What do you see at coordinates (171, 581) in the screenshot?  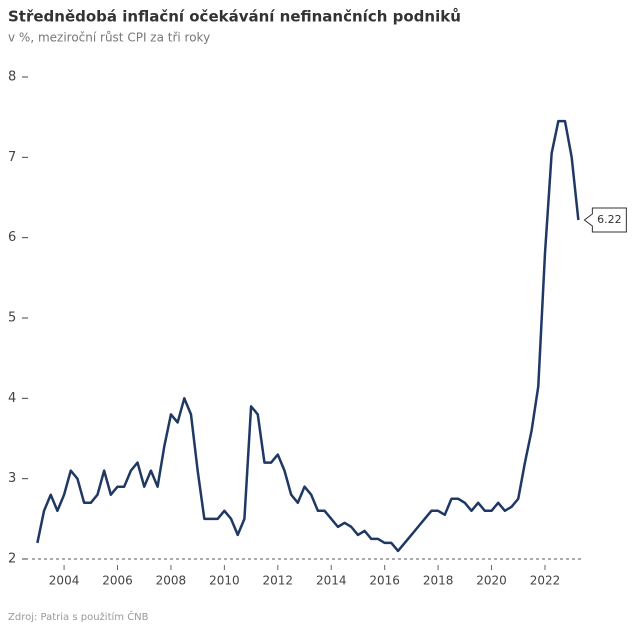 I see `x-tick-label: 2008` at bounding box center [171, 581].